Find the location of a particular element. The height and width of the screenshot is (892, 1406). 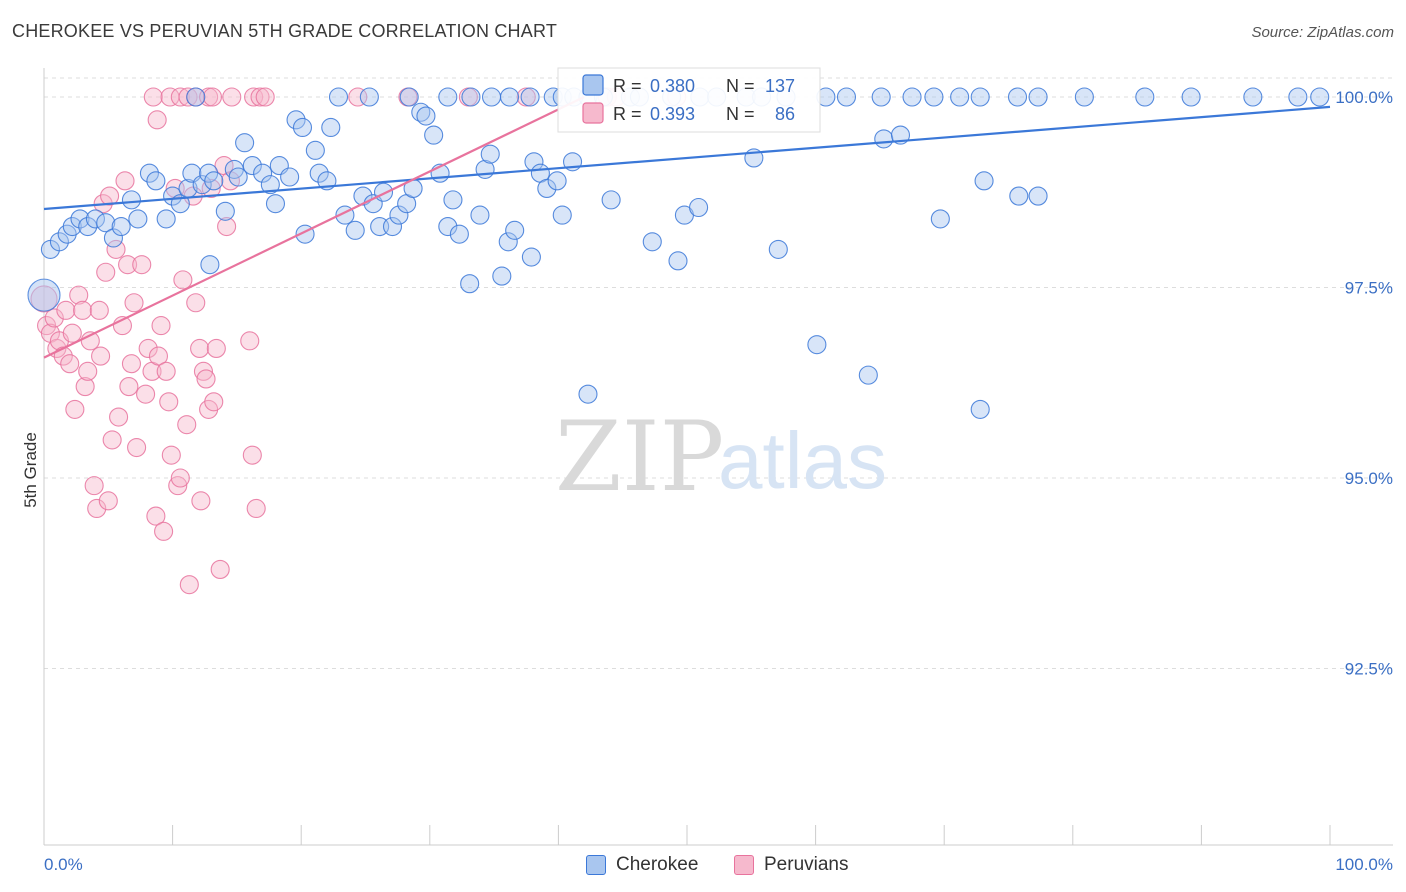

cherokee-swatch is located at coordinates (596, 865).